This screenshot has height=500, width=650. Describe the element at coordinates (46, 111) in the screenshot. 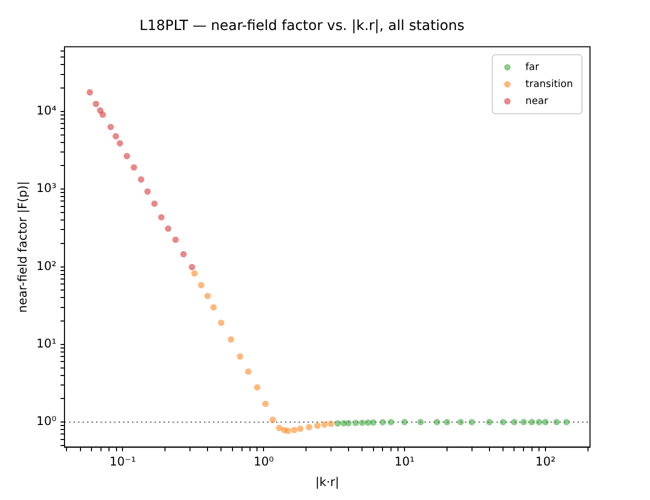

I see `y-tick-label: 10⁴` at that location.